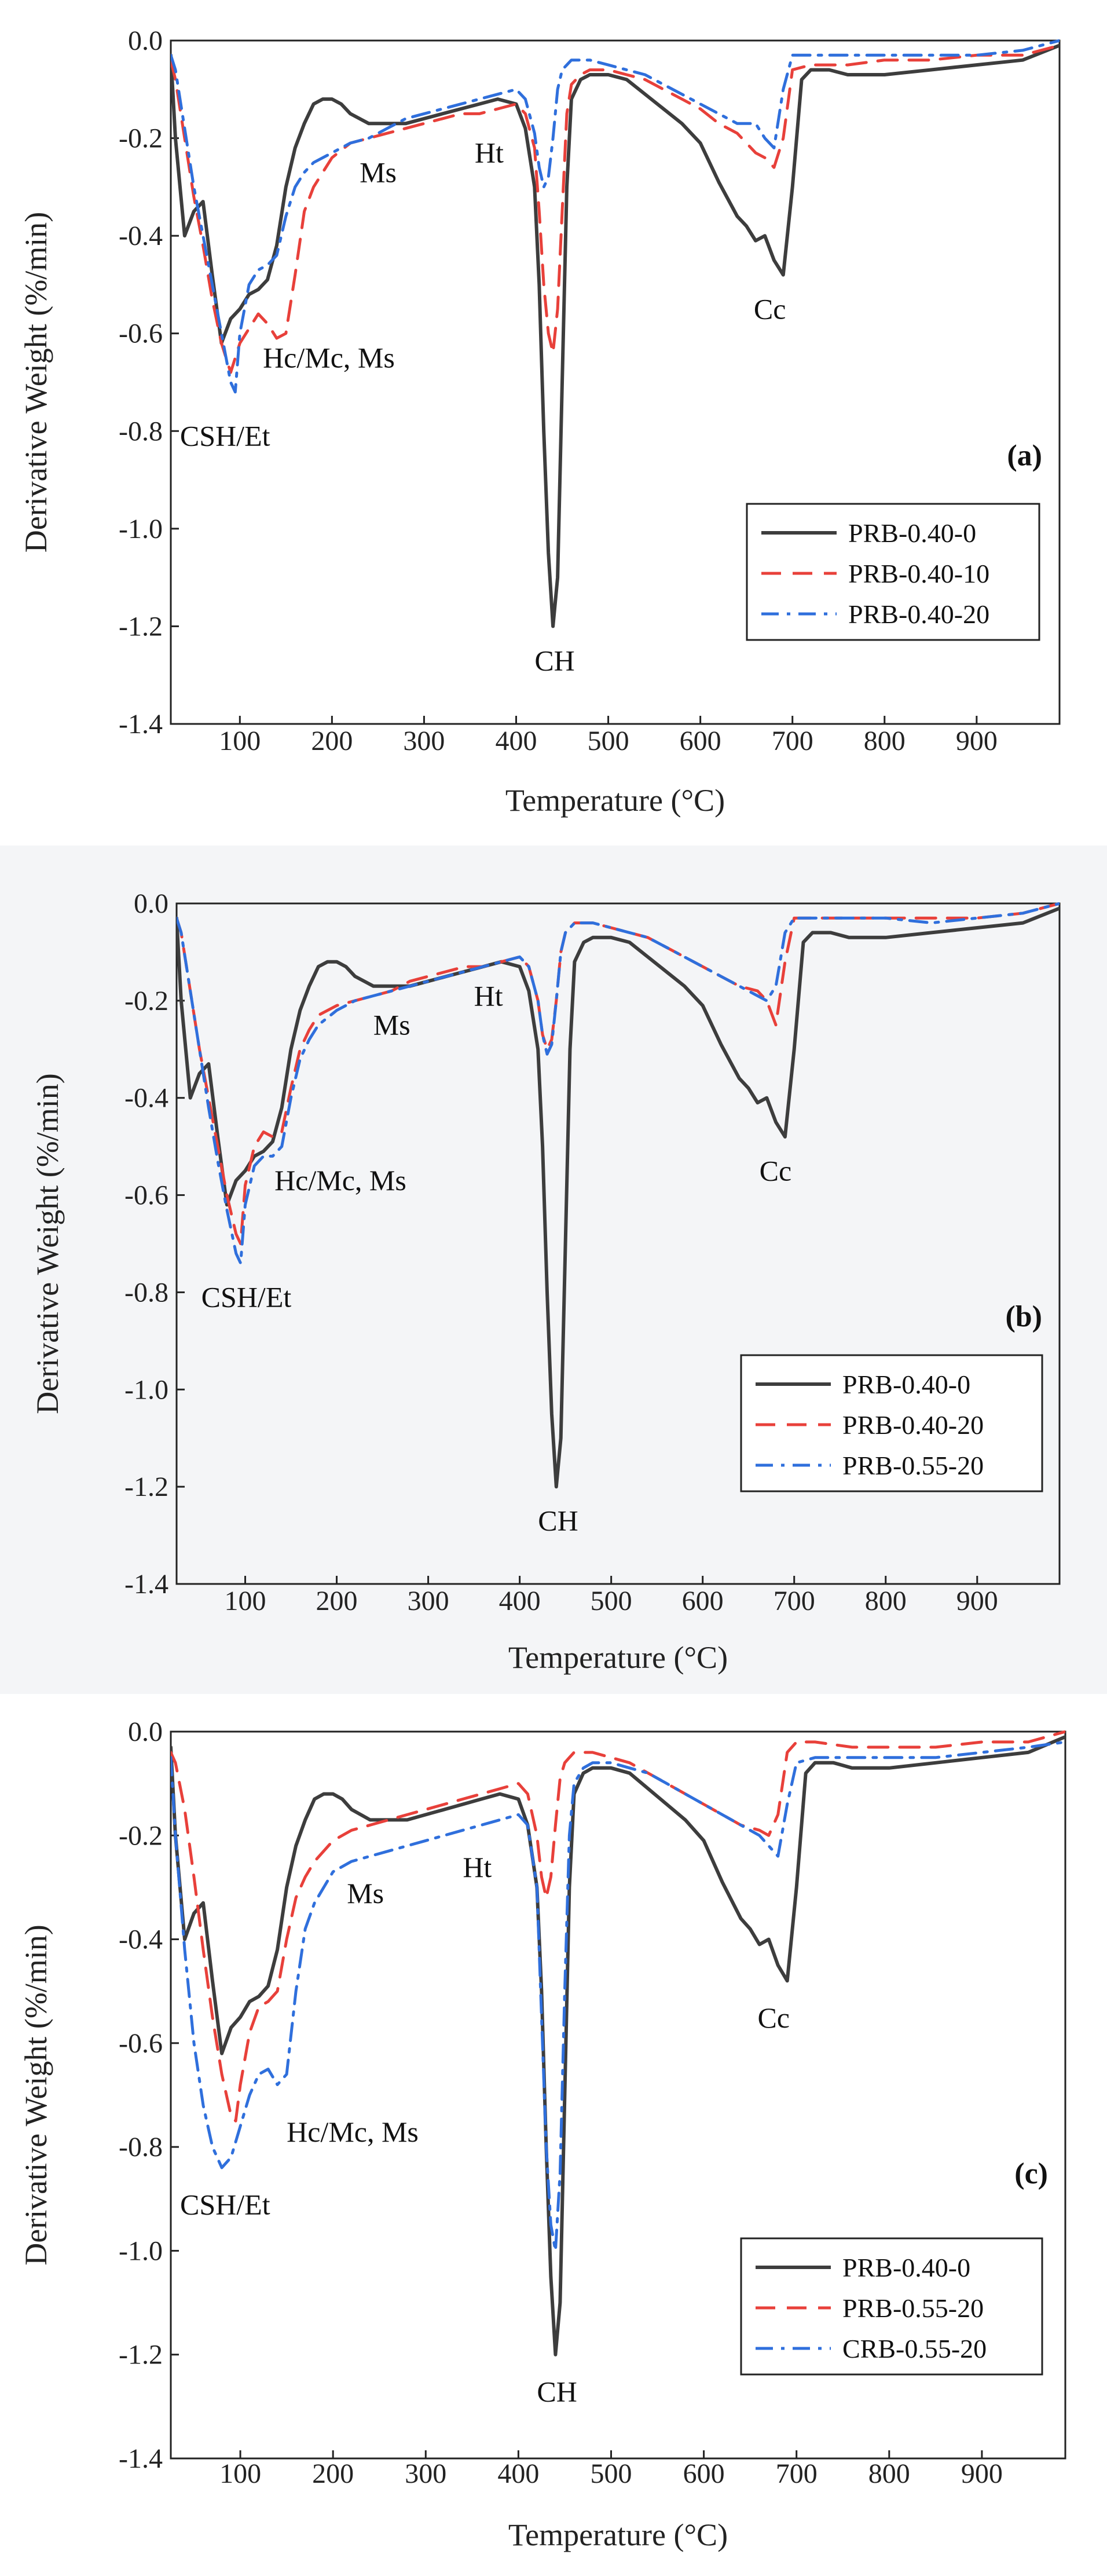 Image resolution: width=1107 pixels, height=2576 pixels. I want to click on x-tick-label: 800, so click(886, 1601).